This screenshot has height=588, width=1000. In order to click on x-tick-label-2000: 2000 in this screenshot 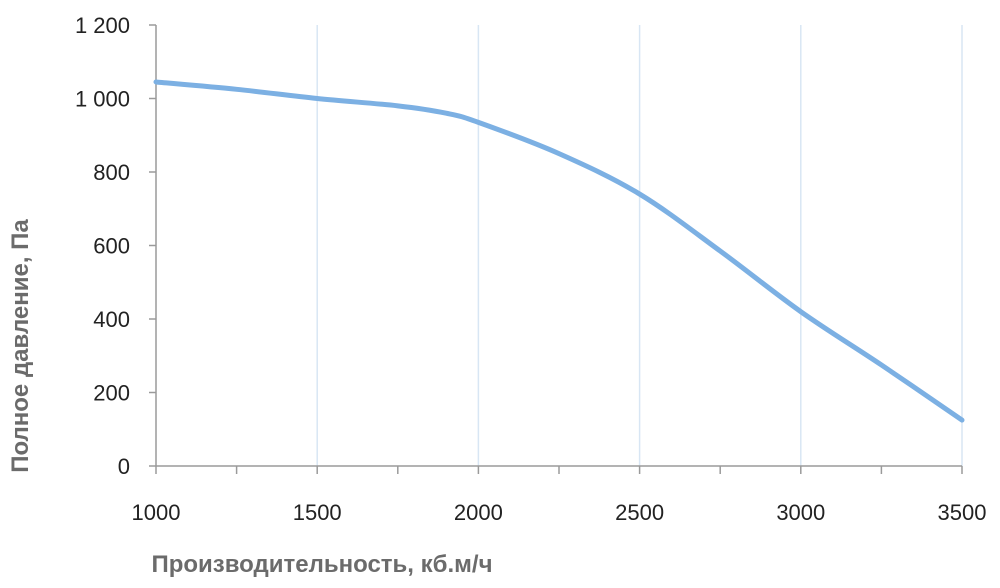, I will do `click(478, 512)`.